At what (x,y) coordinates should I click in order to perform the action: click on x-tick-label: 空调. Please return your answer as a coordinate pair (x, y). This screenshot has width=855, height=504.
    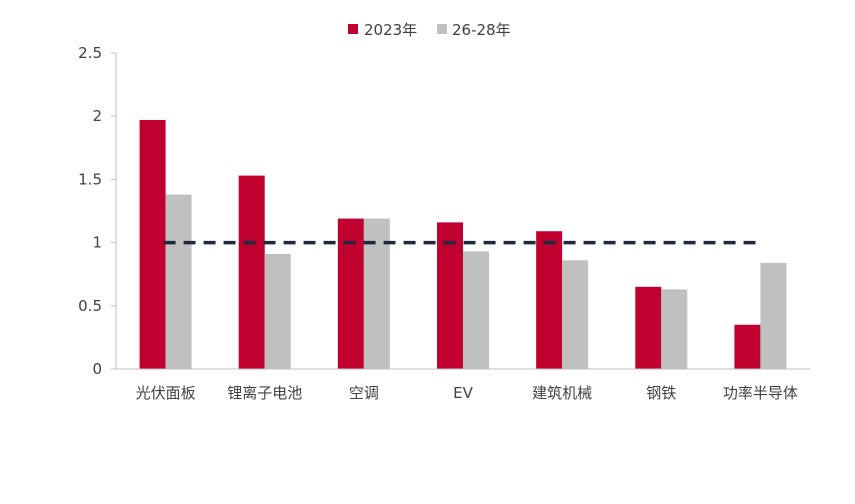
    Looking at the image, I should click on (364, 393).